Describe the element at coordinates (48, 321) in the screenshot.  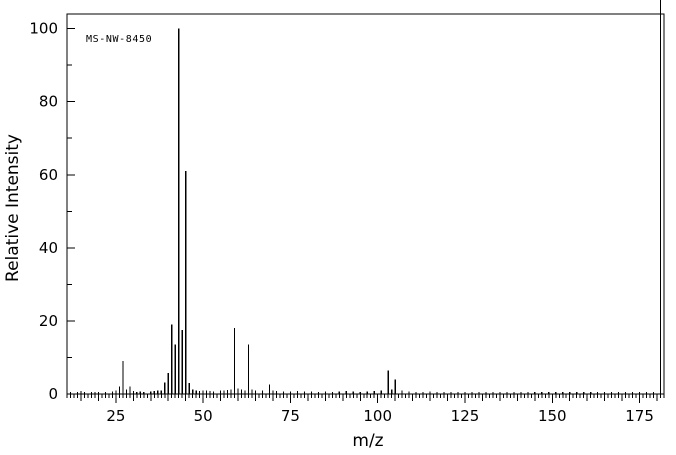
I see `y-tick-label: 20` at that location.